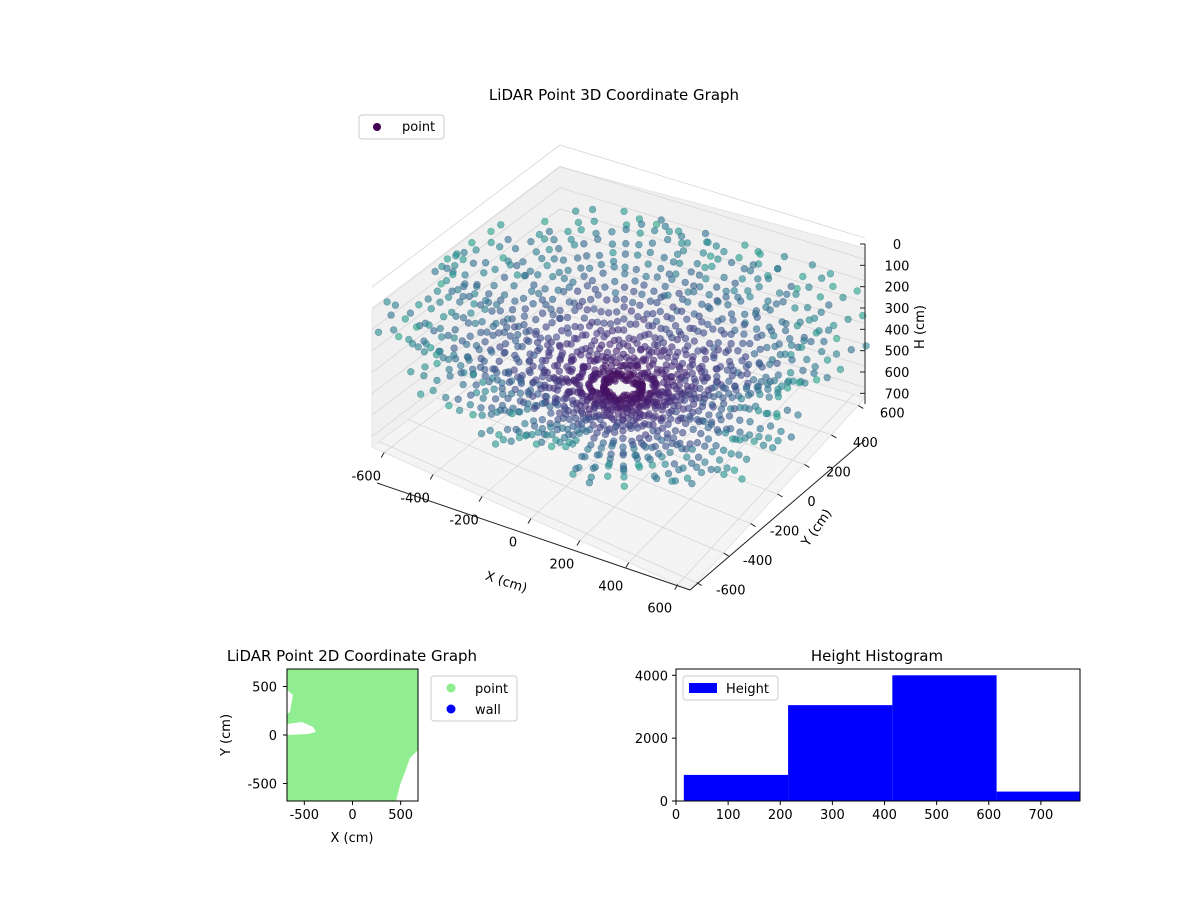 Image resolution: width=1200 pixels, height=900 pixels. I want to click on y-tick-mark-3d, so click(726, 554).